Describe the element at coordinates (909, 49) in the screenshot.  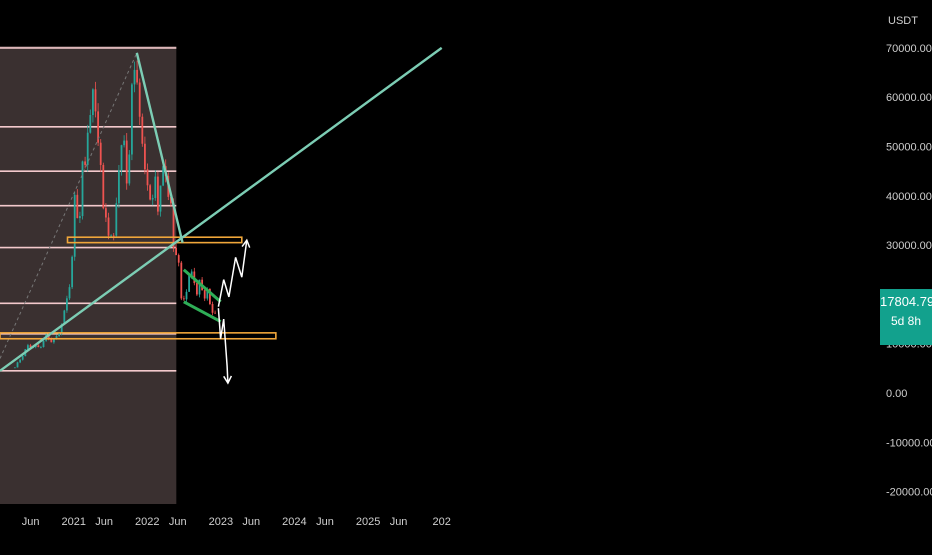
I see `y-tick-label: 70000.00` at that location.